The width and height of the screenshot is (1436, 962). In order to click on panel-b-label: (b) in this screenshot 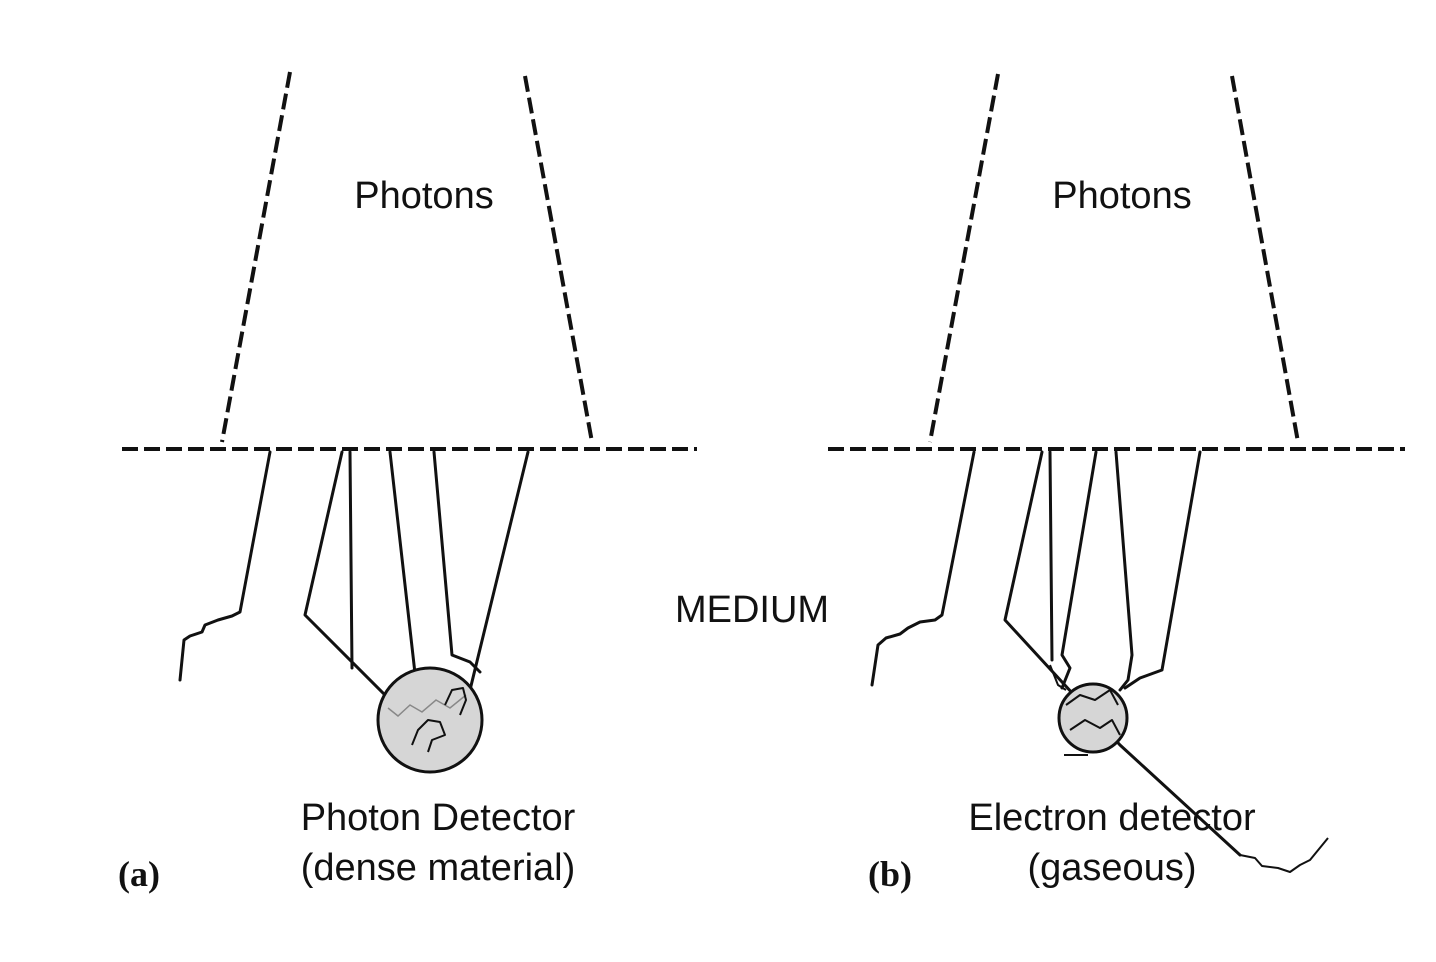, I will do `click(890, 874)`.